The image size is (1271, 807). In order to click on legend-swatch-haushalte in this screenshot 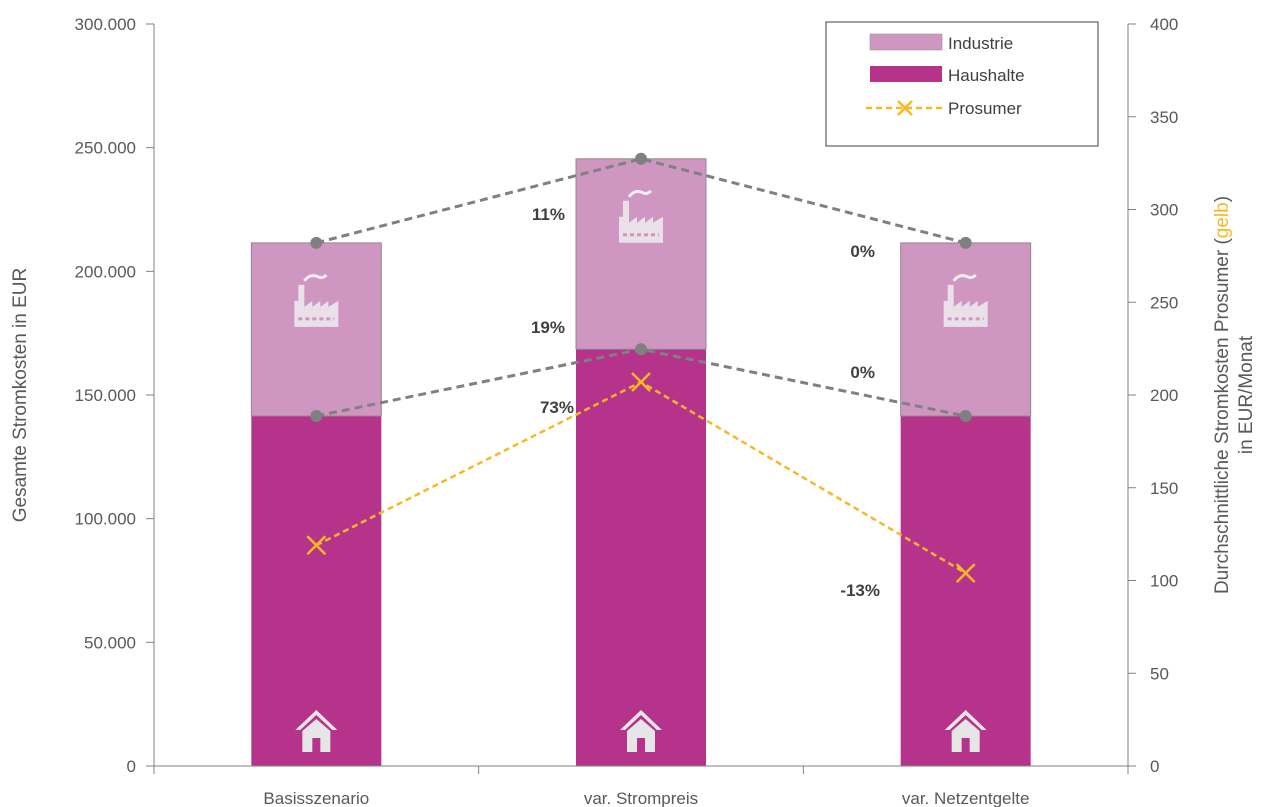, I will do `click(906, 74)`.